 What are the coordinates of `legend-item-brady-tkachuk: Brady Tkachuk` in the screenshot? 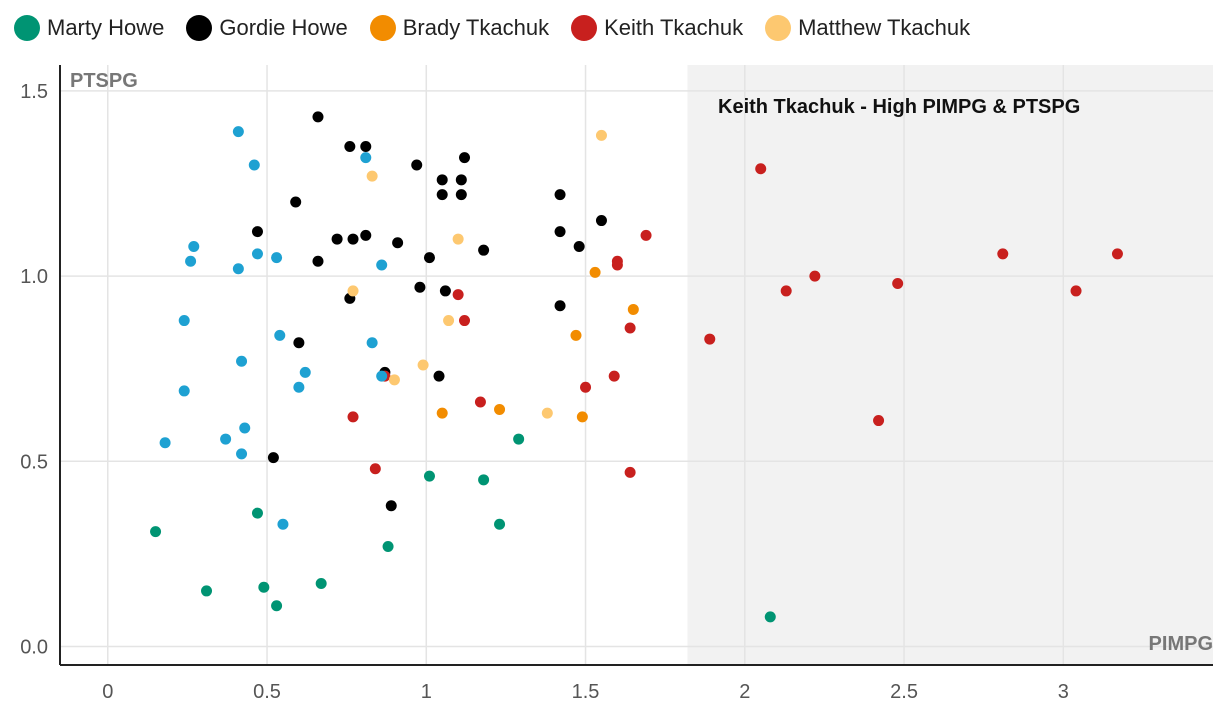 It's located at (459, 28).